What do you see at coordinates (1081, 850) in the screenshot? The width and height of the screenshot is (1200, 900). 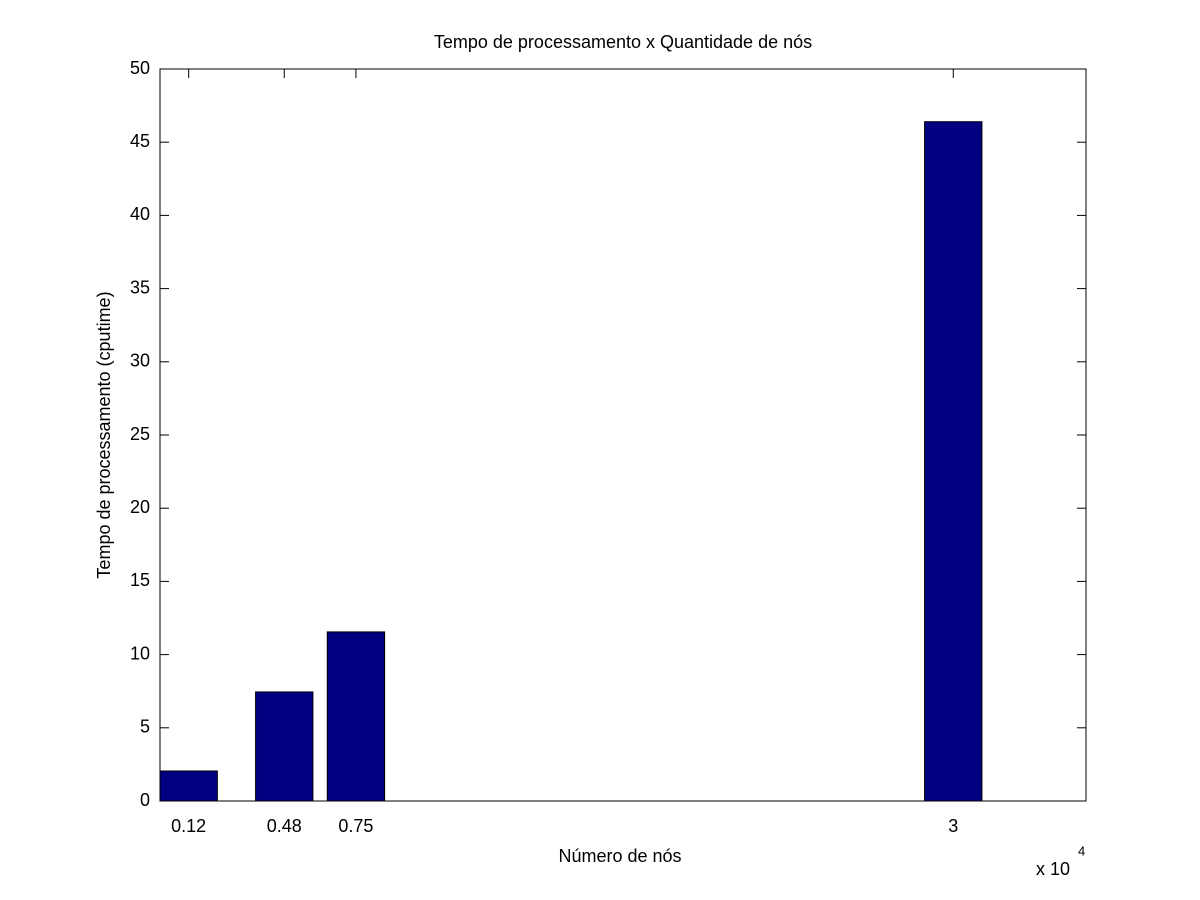 I see `x-exponent: 4` at bounding box center [1081, 850].